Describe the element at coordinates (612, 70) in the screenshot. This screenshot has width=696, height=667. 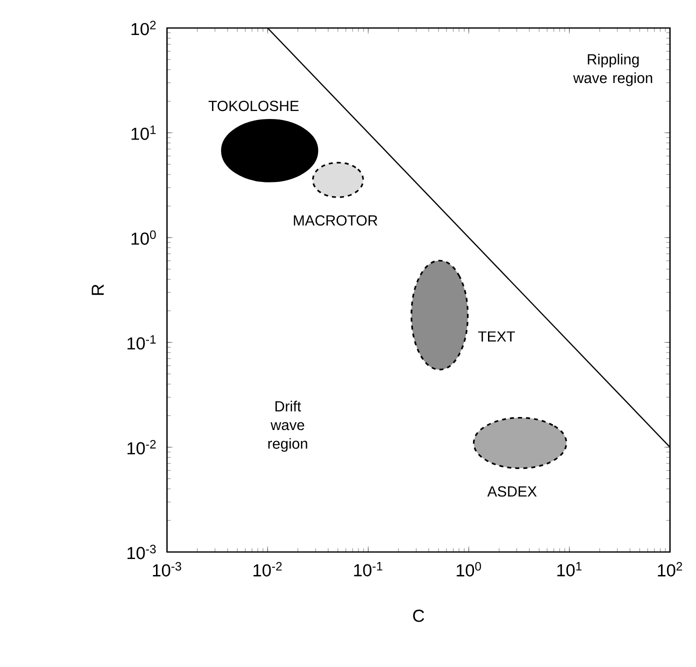
I see `annotation: Rippling wave region` at that location.